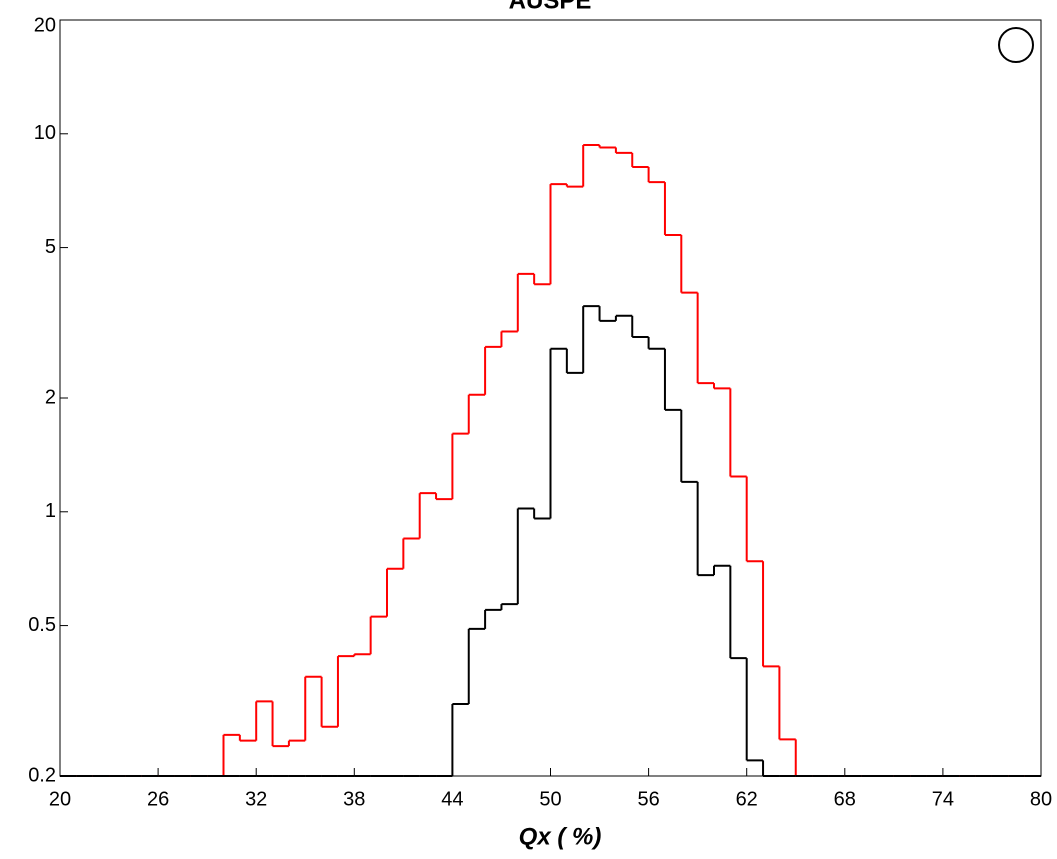  What do you see at coordinates (550, 7) in the screenshot?
I see `chart-title: AUSPE` at bounding box center [550, 7].